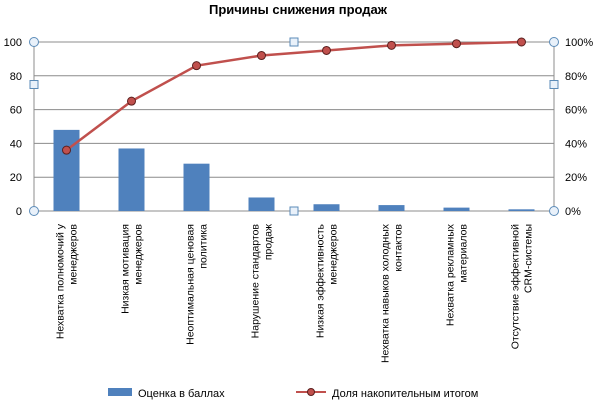 Image resolution: width=597 pixels, height=400 pixels. What do you see at coordinates (19, 212) in the screenshot?
I see `left-tick-label: 0` at bounding box center [19, 212].